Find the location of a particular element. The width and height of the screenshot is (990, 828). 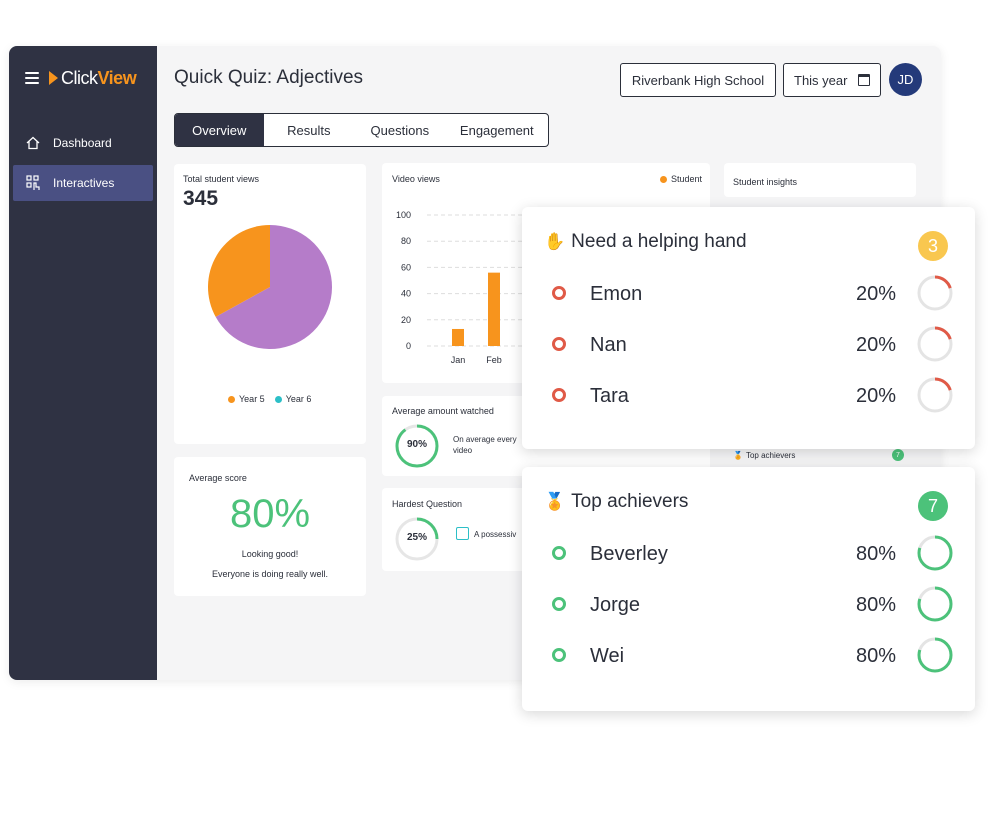

insights-top-achievers-count: 7 is located at coordinates (898, 455).